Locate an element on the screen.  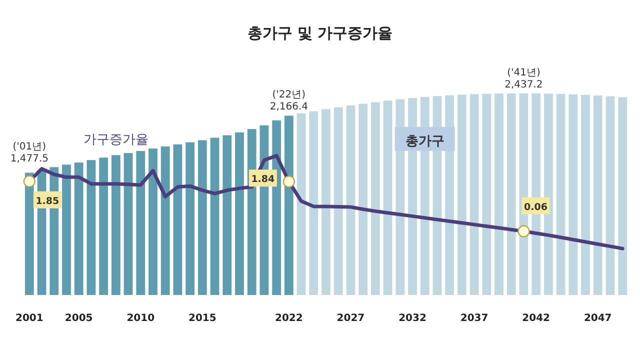
series-label: 총가구 is located at coordinates (424, 141).